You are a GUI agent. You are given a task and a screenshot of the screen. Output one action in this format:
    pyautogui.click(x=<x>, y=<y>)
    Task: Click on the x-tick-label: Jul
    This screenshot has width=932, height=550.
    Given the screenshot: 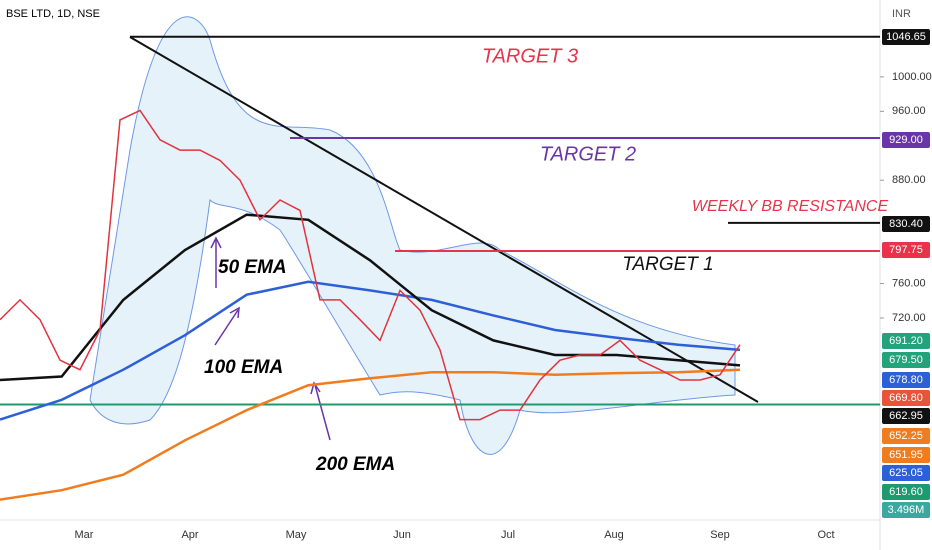 What is the action you would take?
    pyautogui.click(x=508, y=535)
    